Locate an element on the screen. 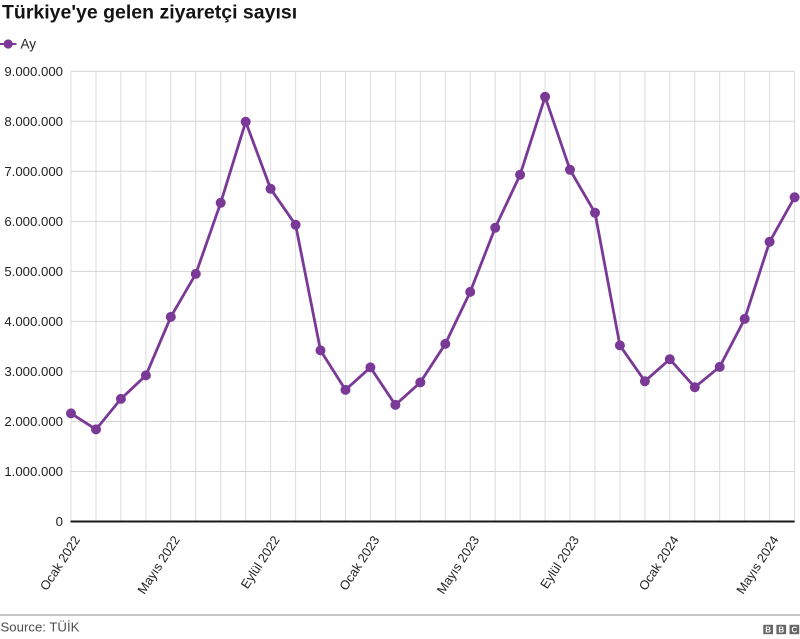  svg-text: Mayıs 2023 is located at coordinates (458, 565).